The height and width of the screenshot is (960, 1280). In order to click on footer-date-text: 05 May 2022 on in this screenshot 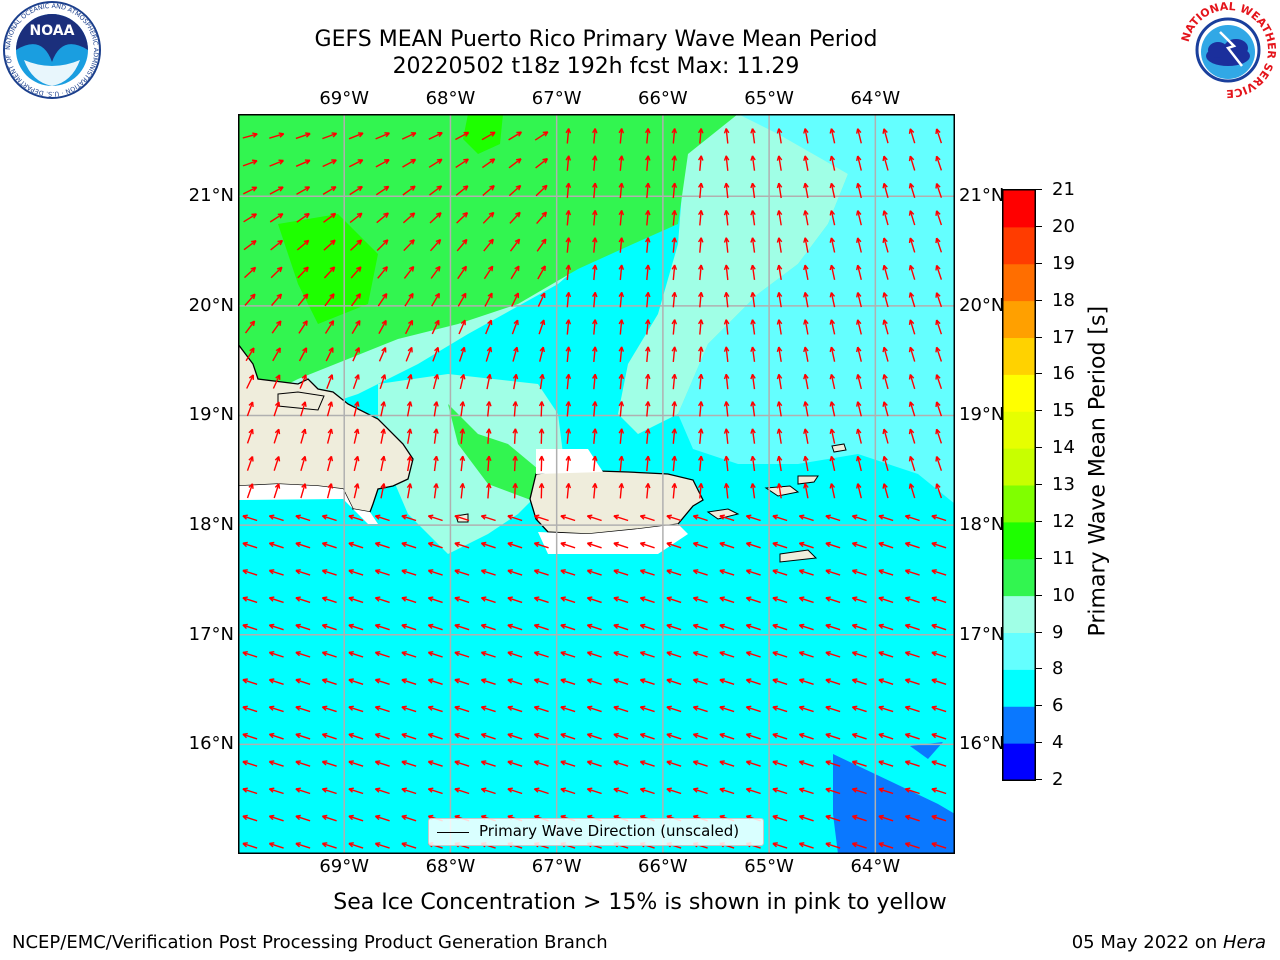, I will do `click(1147, 942)`.